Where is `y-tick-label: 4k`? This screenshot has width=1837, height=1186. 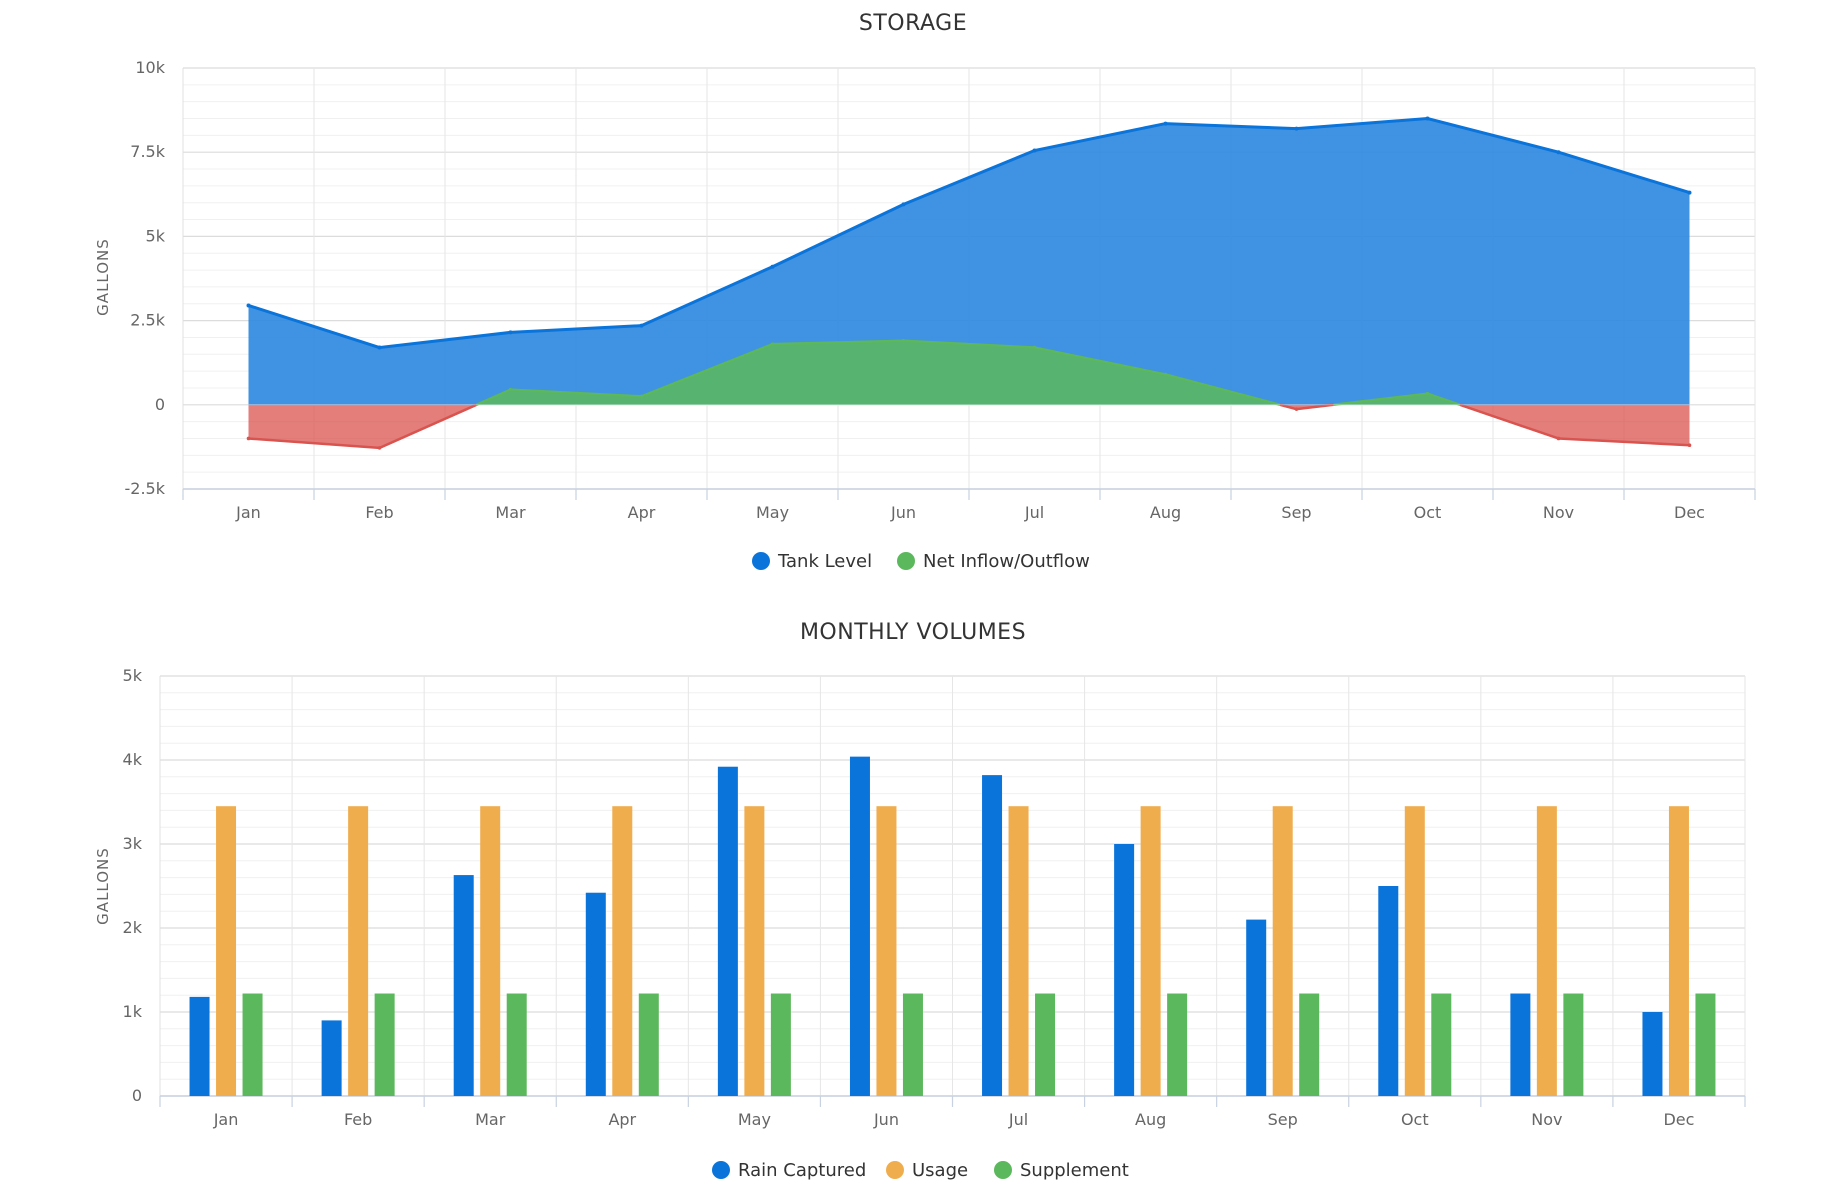
y-tick-label: 4k is located at coordinates (133, 759).